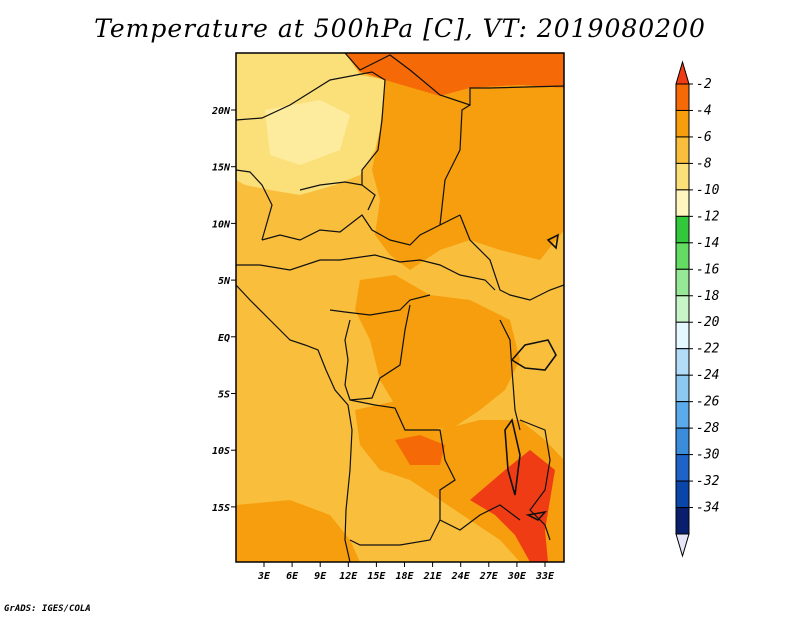  Describe the element at coordinates (221, 224) in the screenshot. I see `lat-tick-label: 10N` at that location.